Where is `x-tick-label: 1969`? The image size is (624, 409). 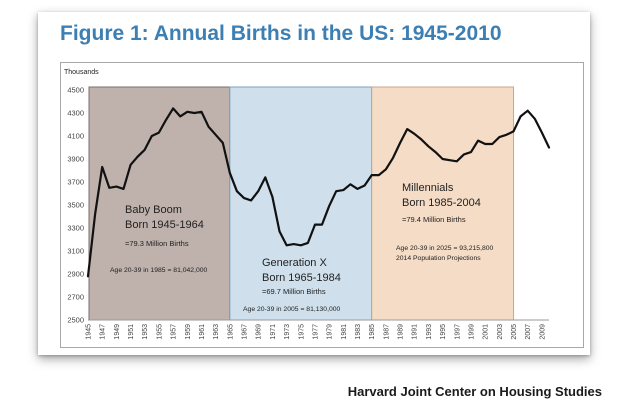 x-tick-label: 1969 is located at coordinates (259, 332).